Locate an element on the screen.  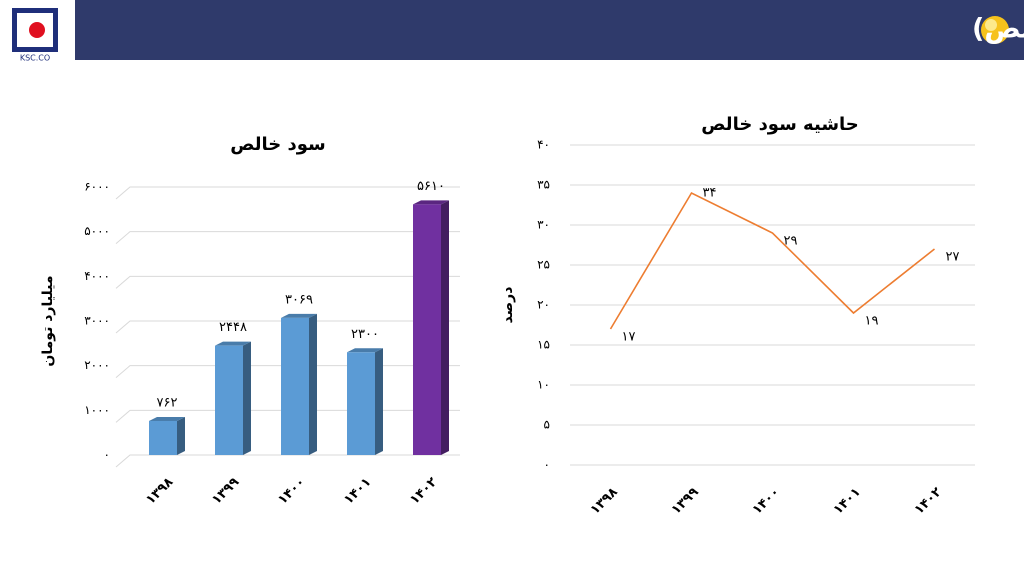
y-tick-label: ۵۰۰۰ is located at coordinates (97, 231).